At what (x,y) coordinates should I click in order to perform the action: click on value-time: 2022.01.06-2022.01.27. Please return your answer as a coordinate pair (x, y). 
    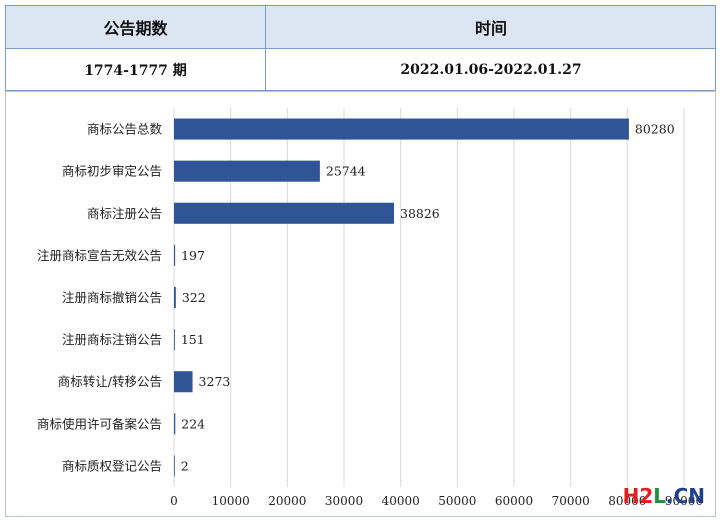
    Looking at the image, I should click on (491, 70).